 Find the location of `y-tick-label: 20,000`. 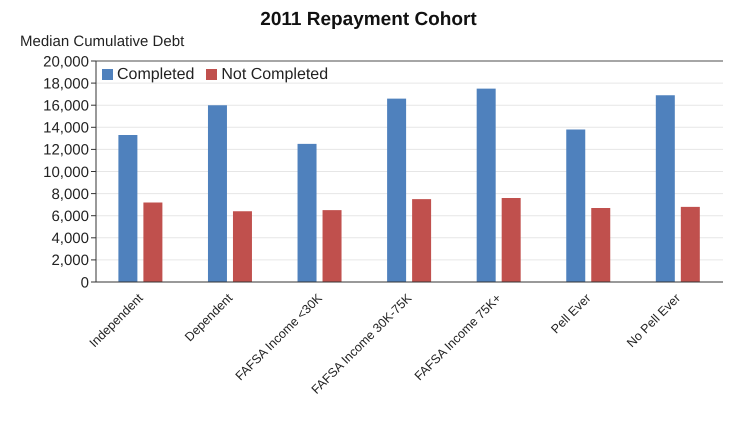

y-tick-label: 20,000 is located at coordinates (66, 61).